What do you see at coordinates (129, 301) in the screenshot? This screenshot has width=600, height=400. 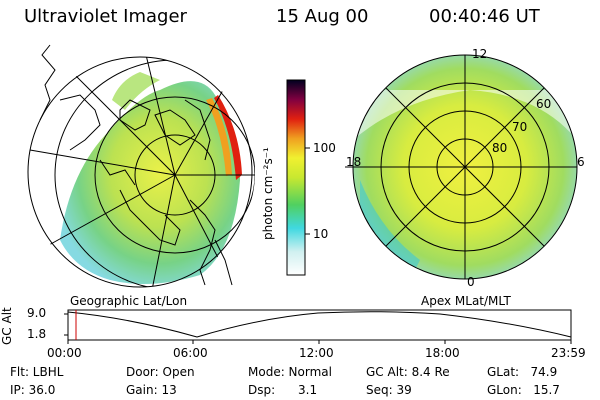 I see `left-panel-caption: Geographic Lat/Lon` at bounding box center [129, 301].